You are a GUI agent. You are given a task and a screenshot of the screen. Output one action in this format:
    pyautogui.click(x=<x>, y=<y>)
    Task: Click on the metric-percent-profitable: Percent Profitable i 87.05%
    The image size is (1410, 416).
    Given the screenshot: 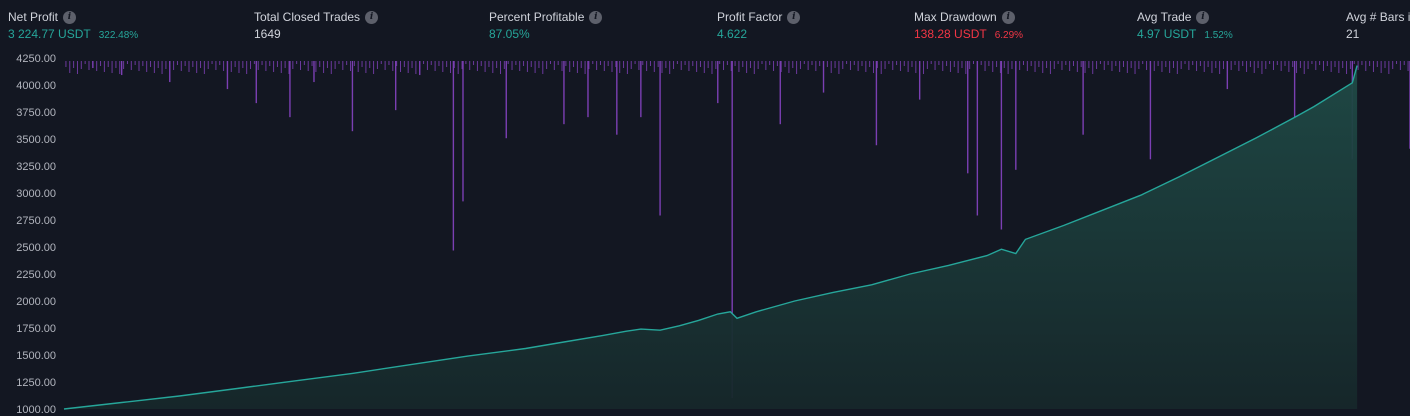 What is the action you would take?
    pyautogui.click(x=546, y=26)
    